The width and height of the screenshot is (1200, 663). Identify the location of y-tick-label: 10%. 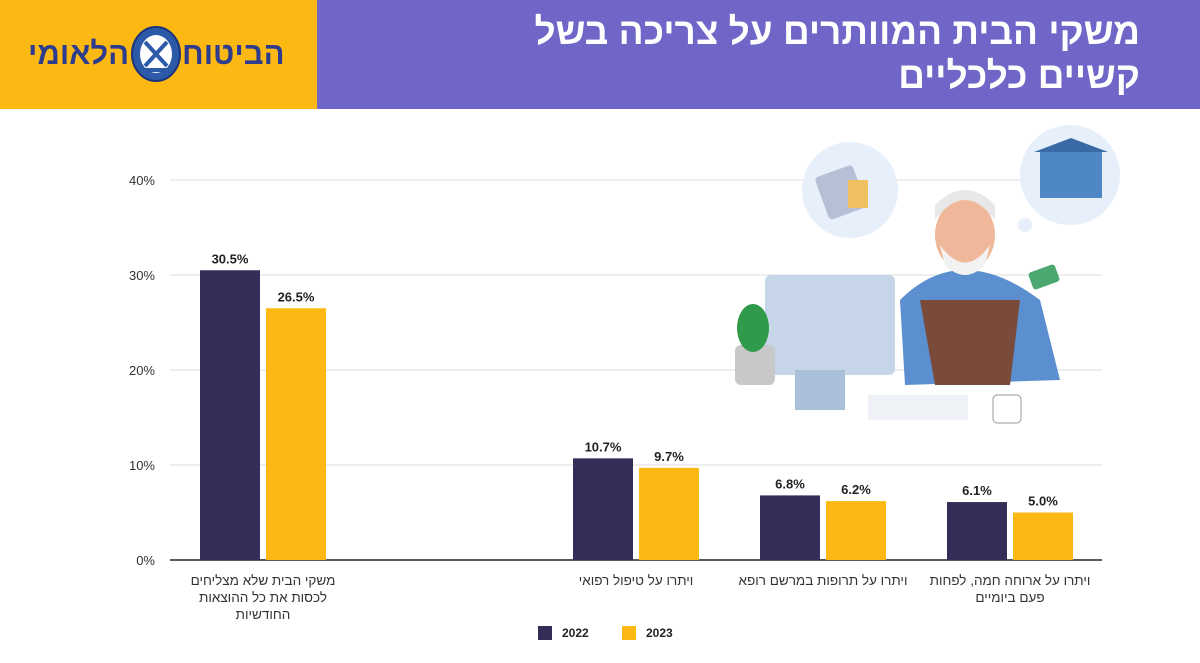
(142, 465).